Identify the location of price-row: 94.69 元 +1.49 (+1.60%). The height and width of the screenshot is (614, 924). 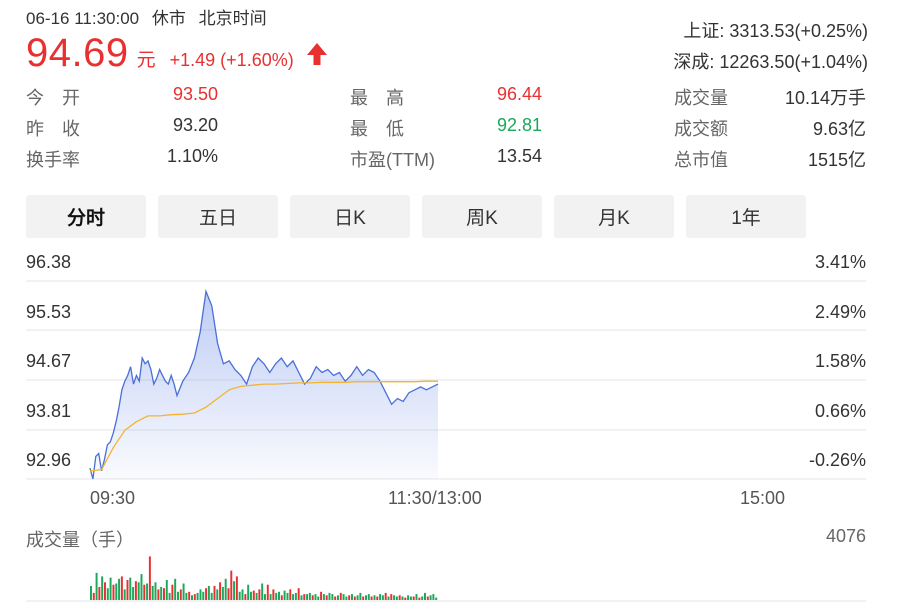
(177, 53).